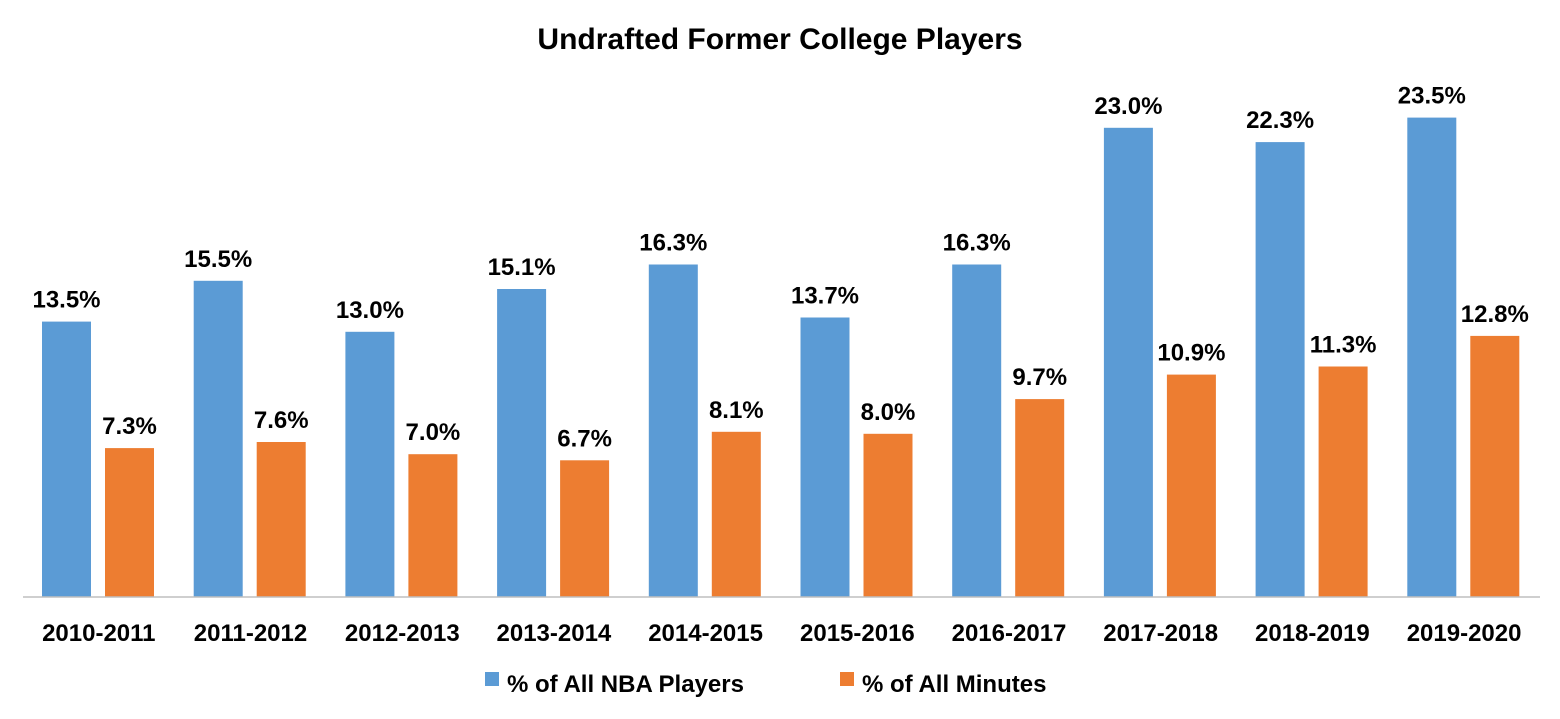  Describe the element at coordinates (857, 633) in the screenshot. I see `x-tick-label-2015-2016: 2015-2016` at that location.